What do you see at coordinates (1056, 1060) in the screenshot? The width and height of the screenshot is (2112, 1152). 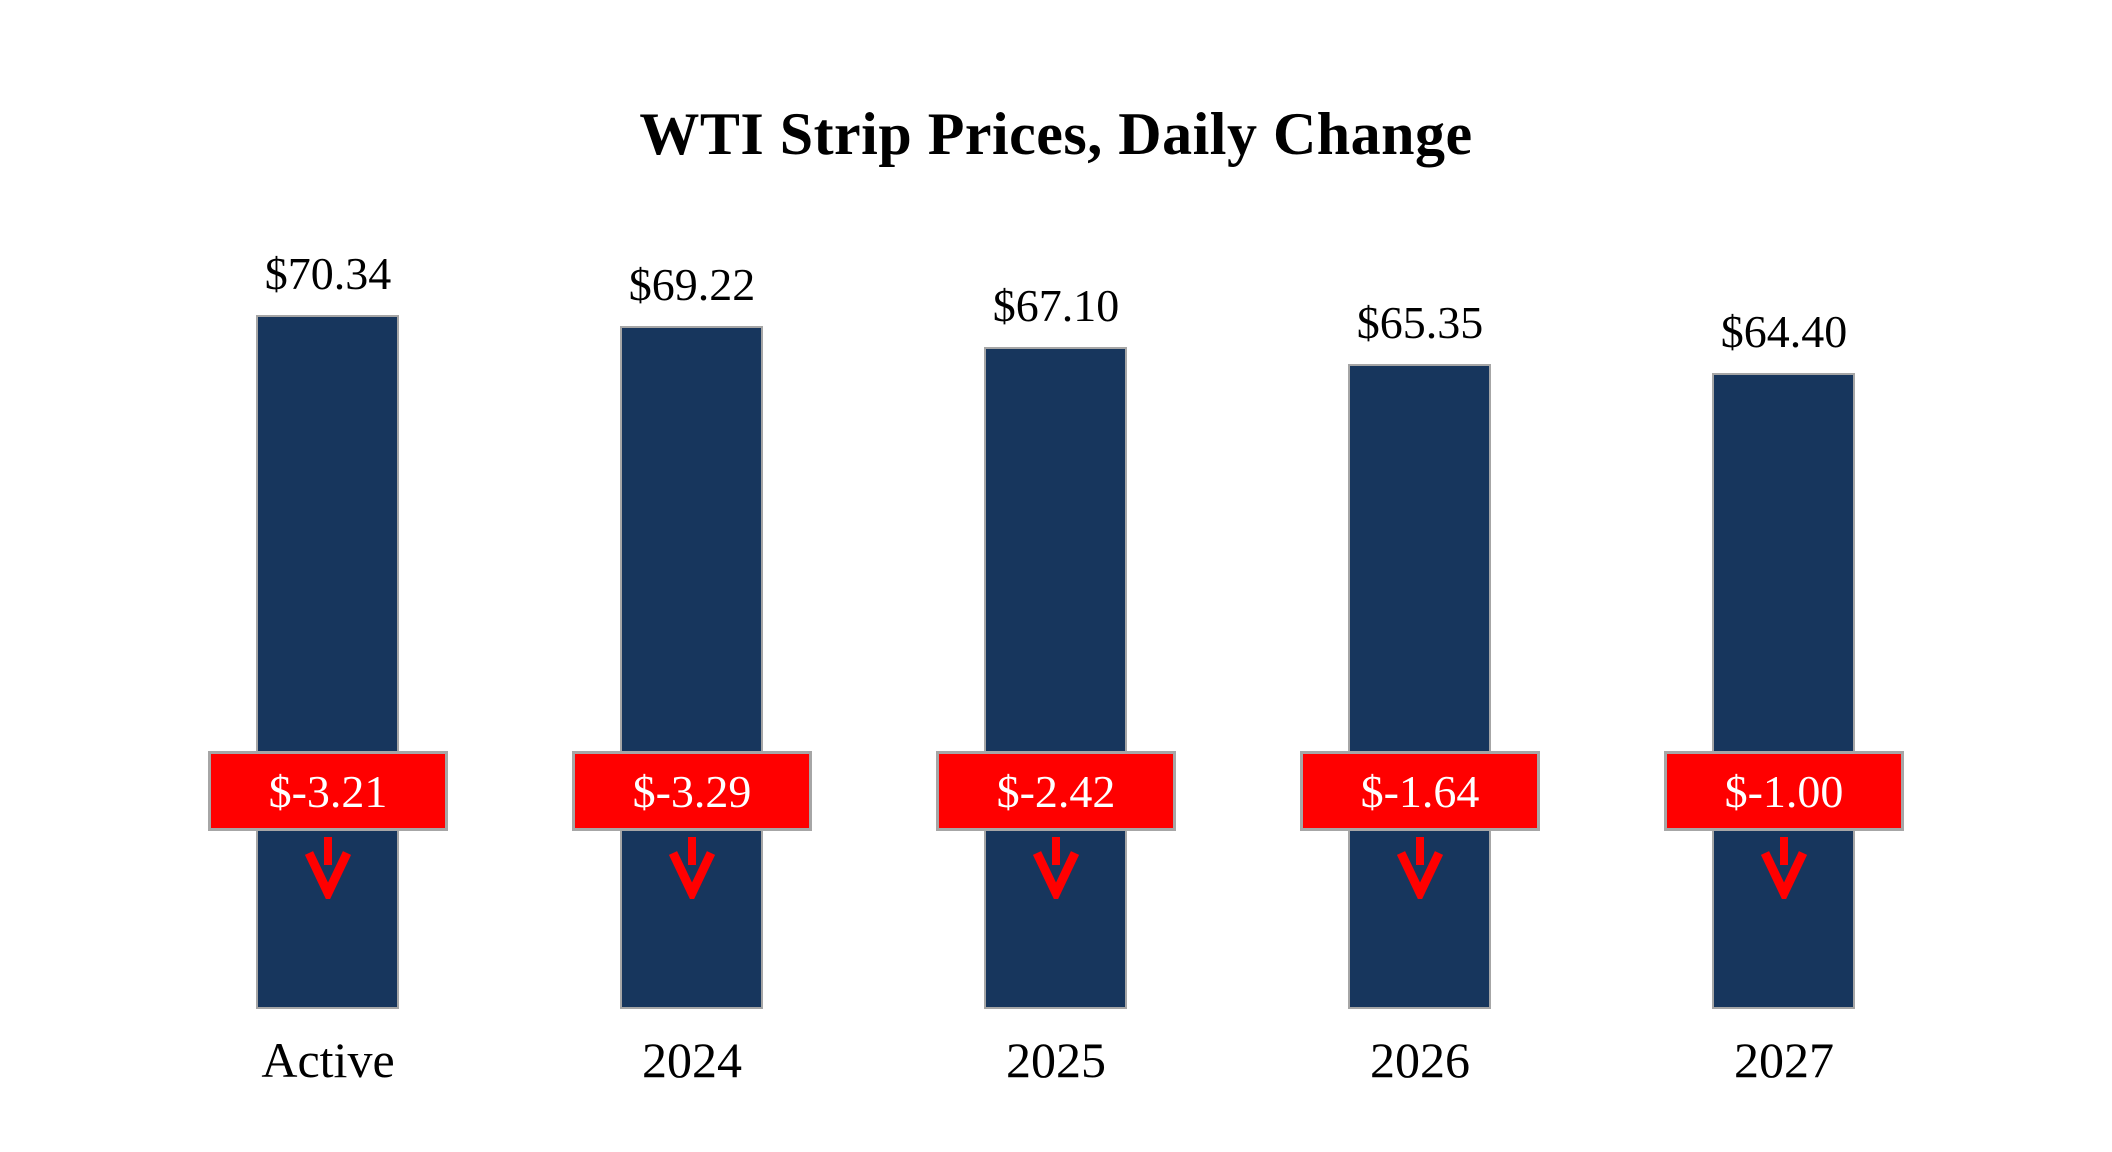 I see `category-label: 2025` at bounding box center [1056, 1060].